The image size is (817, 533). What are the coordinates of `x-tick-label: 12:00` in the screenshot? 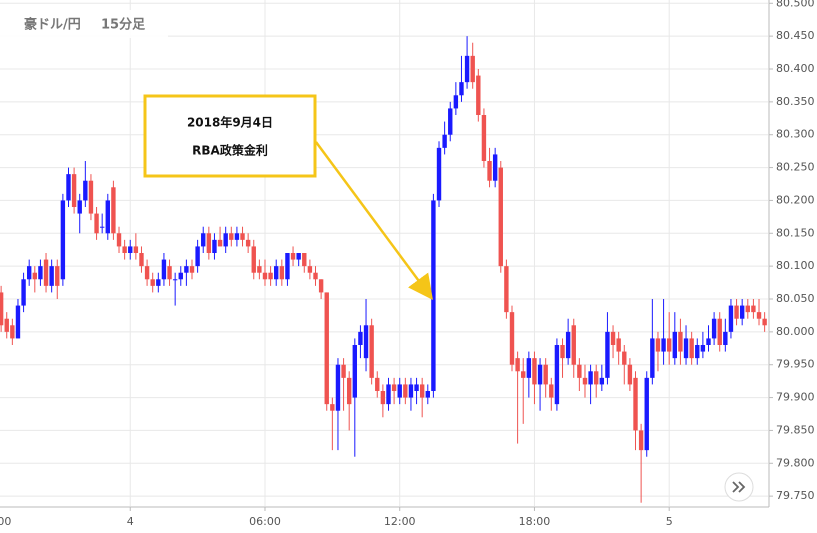 It's located at (400, 521).